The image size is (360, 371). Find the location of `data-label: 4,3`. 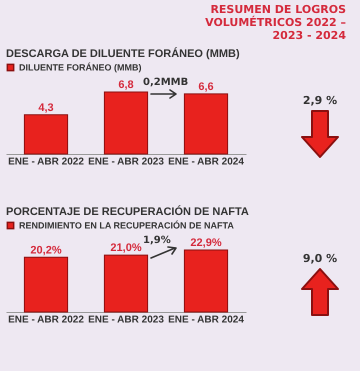

data-label: 4,3 is located at coordinates (46, 108).